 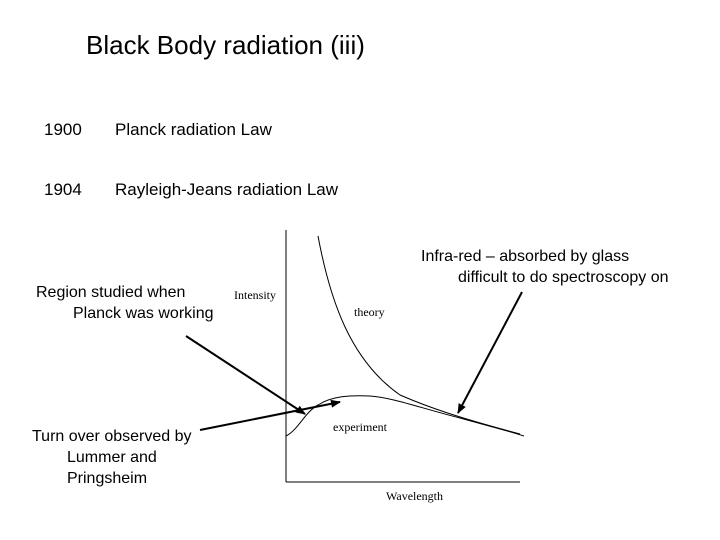 What do you see at coordinates (225, 45) in the screenshot?
I see `slide-title: Black Body radiation (iii)` at bounding box center [225, 45].